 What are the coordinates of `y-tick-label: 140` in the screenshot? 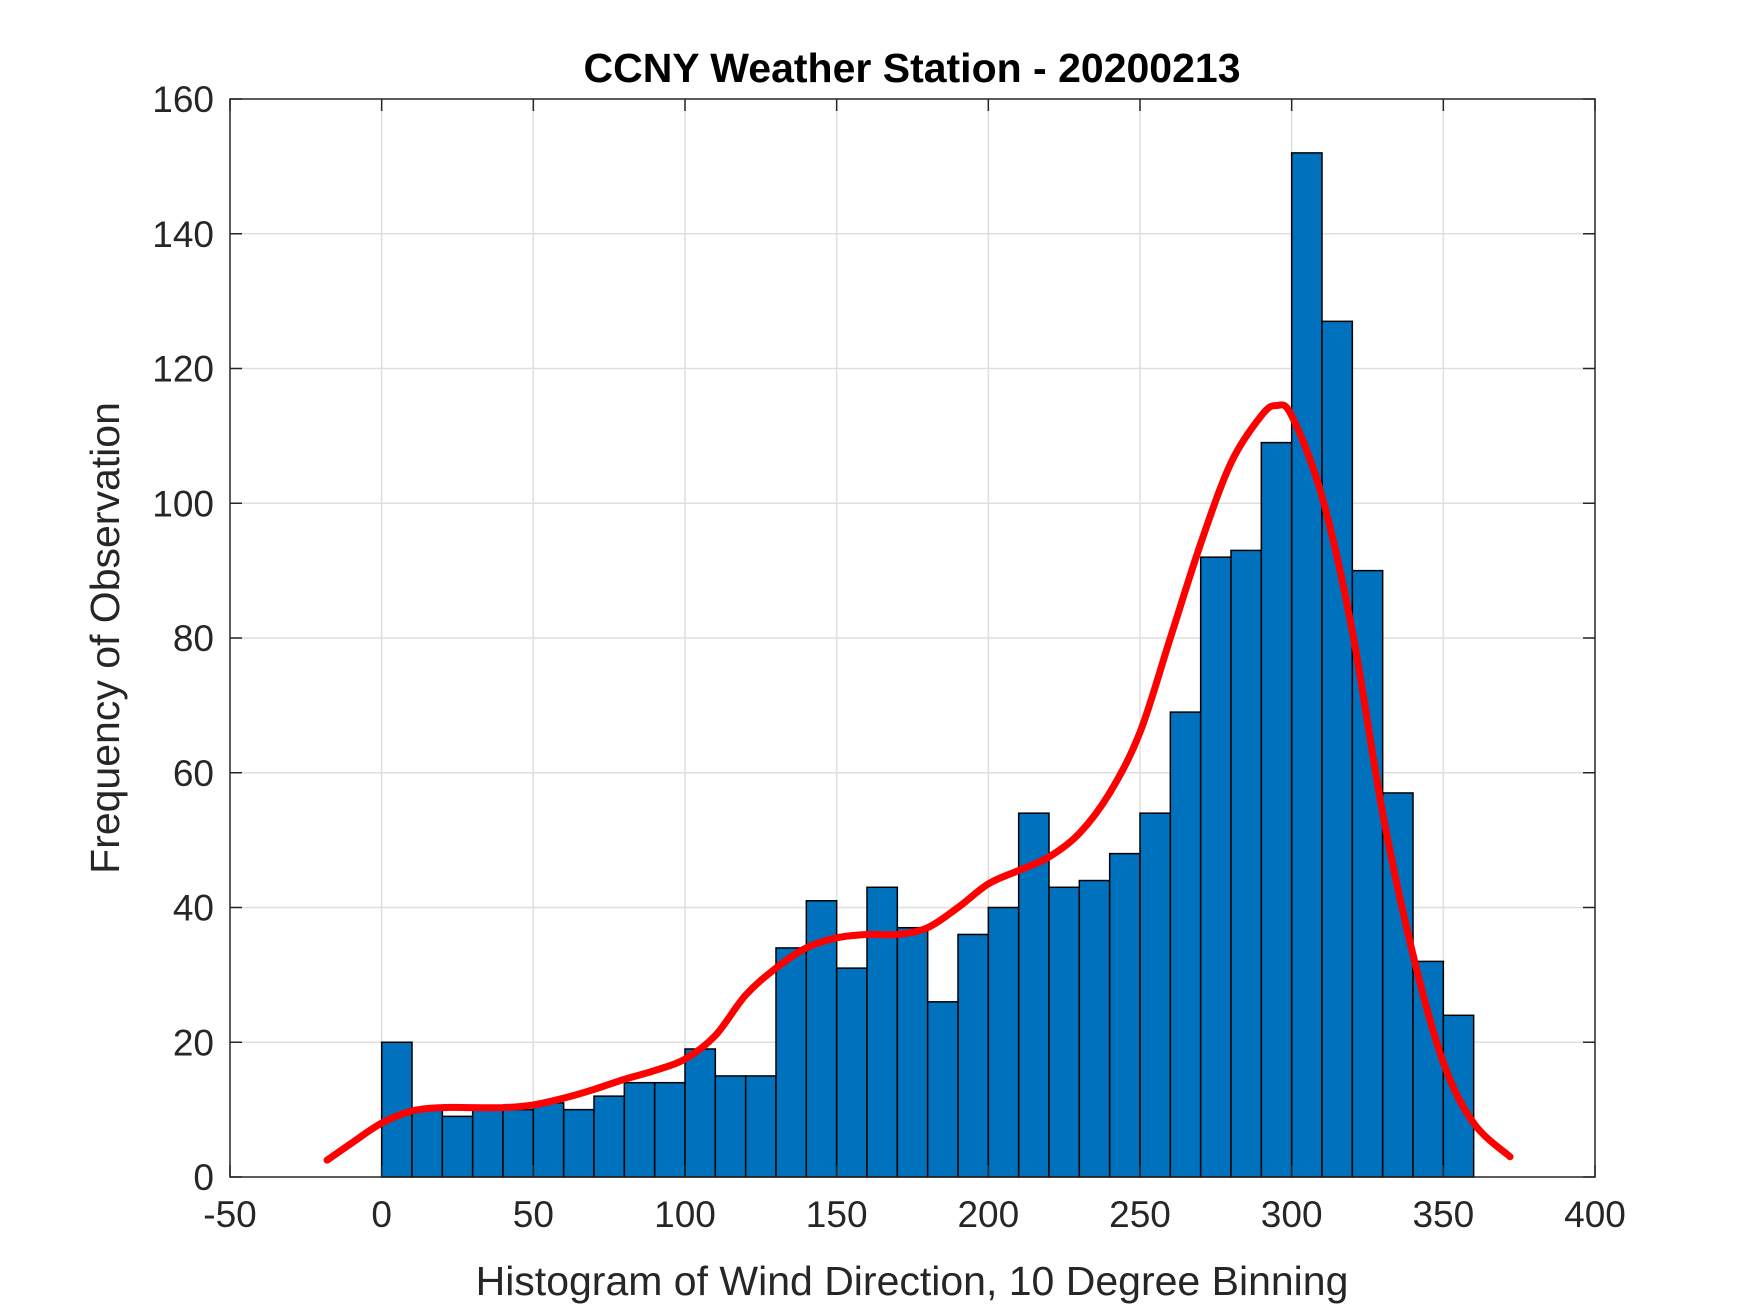 It's located at (183, 234).